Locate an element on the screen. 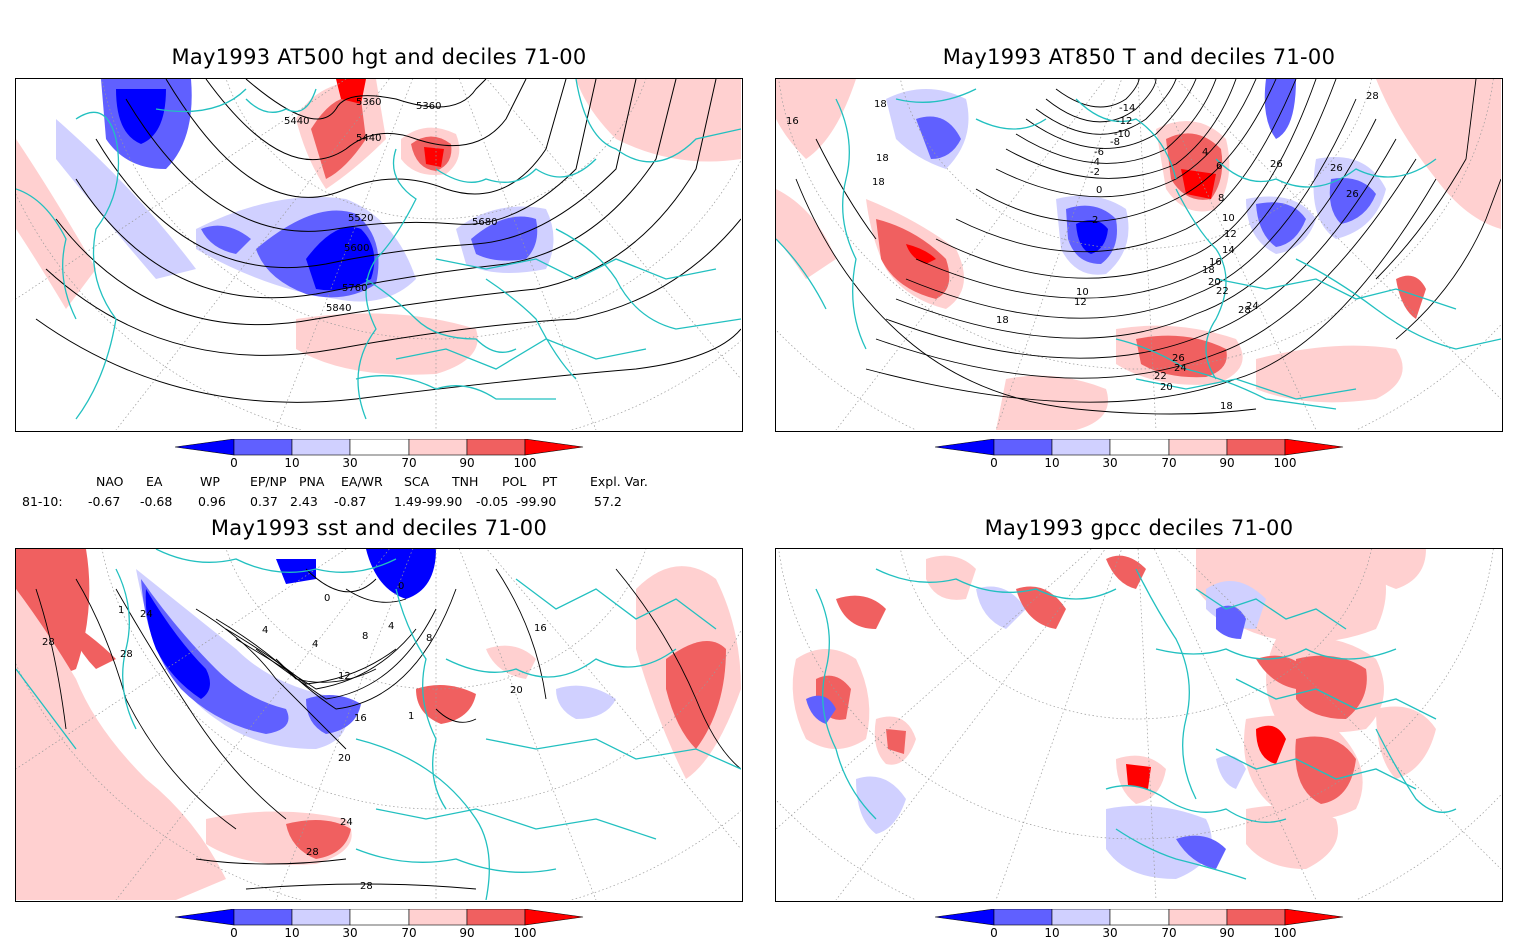  colorbar-gpcc: 0 10 30 70 90 100 is located at coordinates (1145, 926).